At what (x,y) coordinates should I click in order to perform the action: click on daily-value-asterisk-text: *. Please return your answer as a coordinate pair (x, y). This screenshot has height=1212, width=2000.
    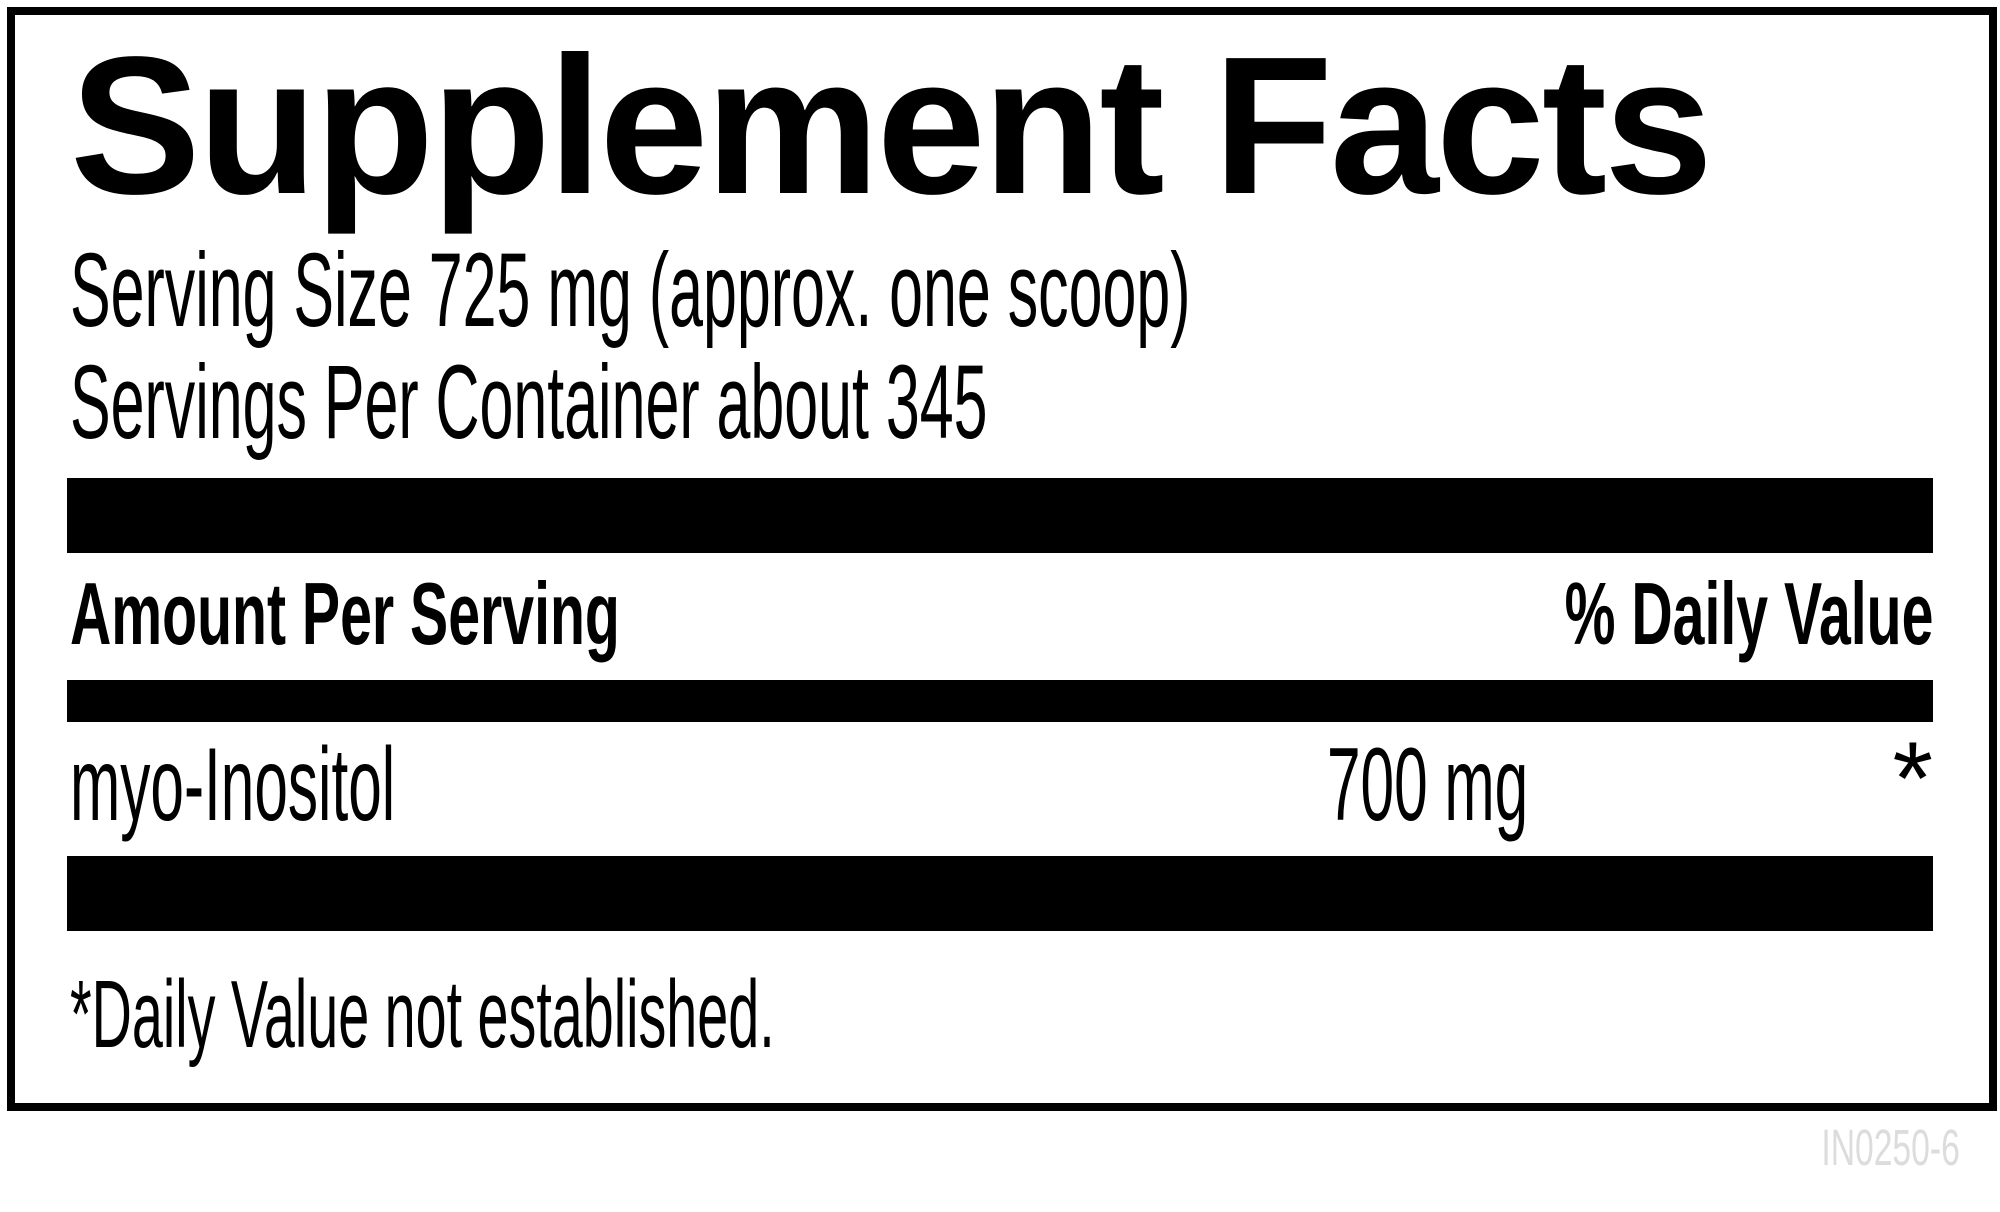
    Looking at the image, I should click on (1912, 779).